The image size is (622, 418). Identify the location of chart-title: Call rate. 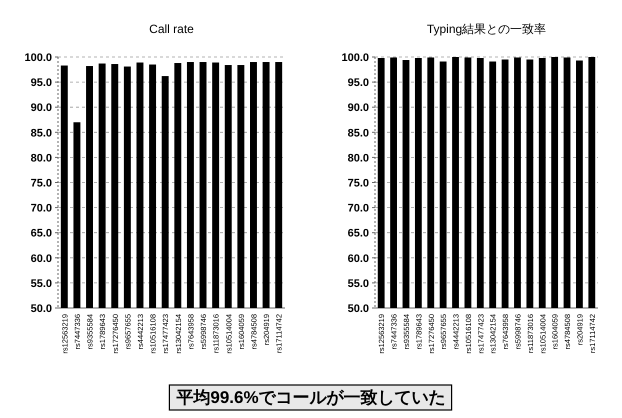
(171, 29).